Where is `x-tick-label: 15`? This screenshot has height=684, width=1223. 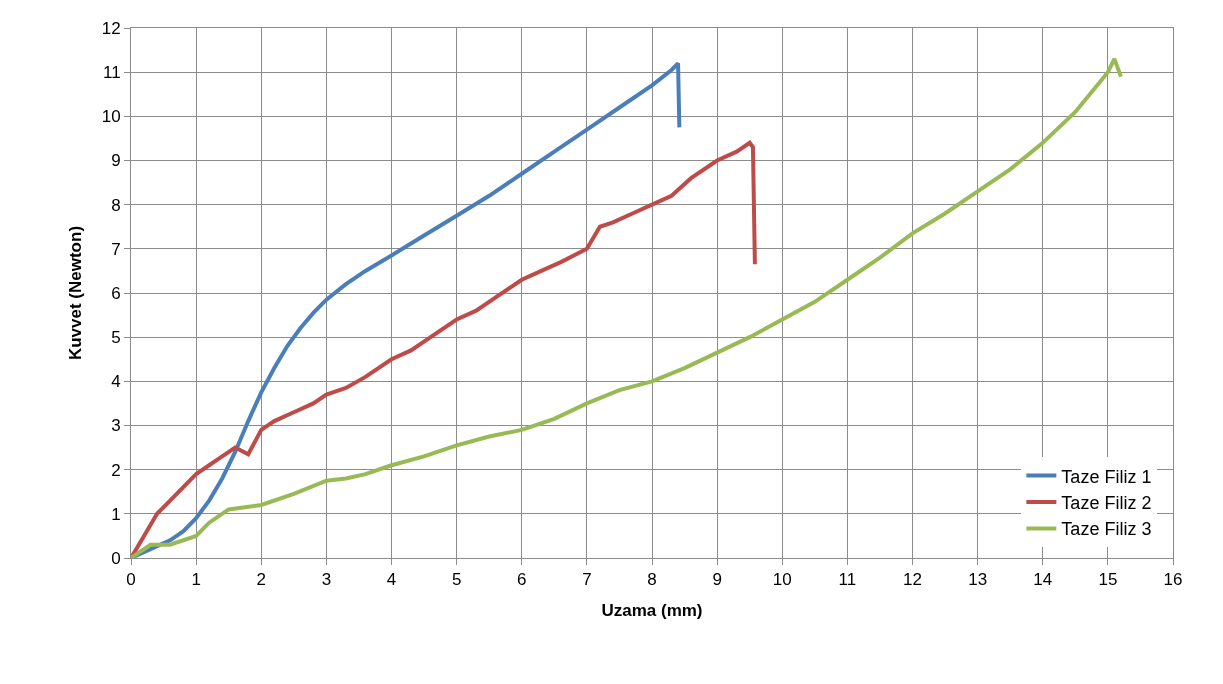
x-tick-label: 15 is located at coordinates (1108, 580).